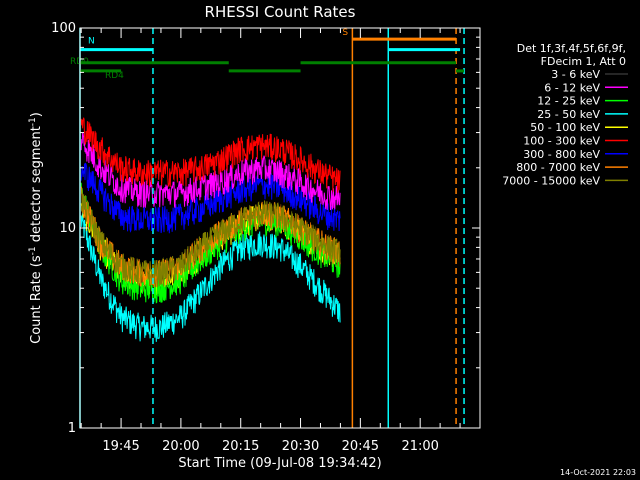  What do you see at coordinates (575, 74) in the screenshot?
I see `legend-entry: 3 - 6 keV` at bounding box center [575, 74].